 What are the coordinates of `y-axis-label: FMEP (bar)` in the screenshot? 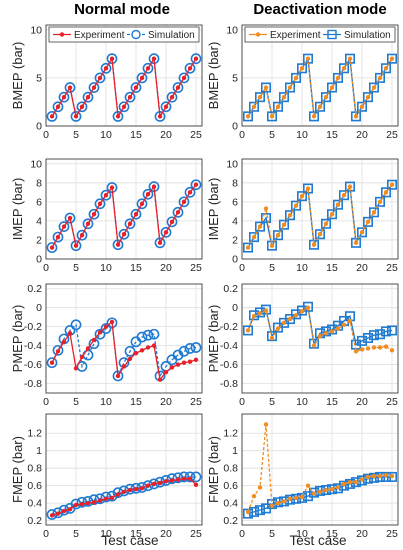 It's located at (213, 469).